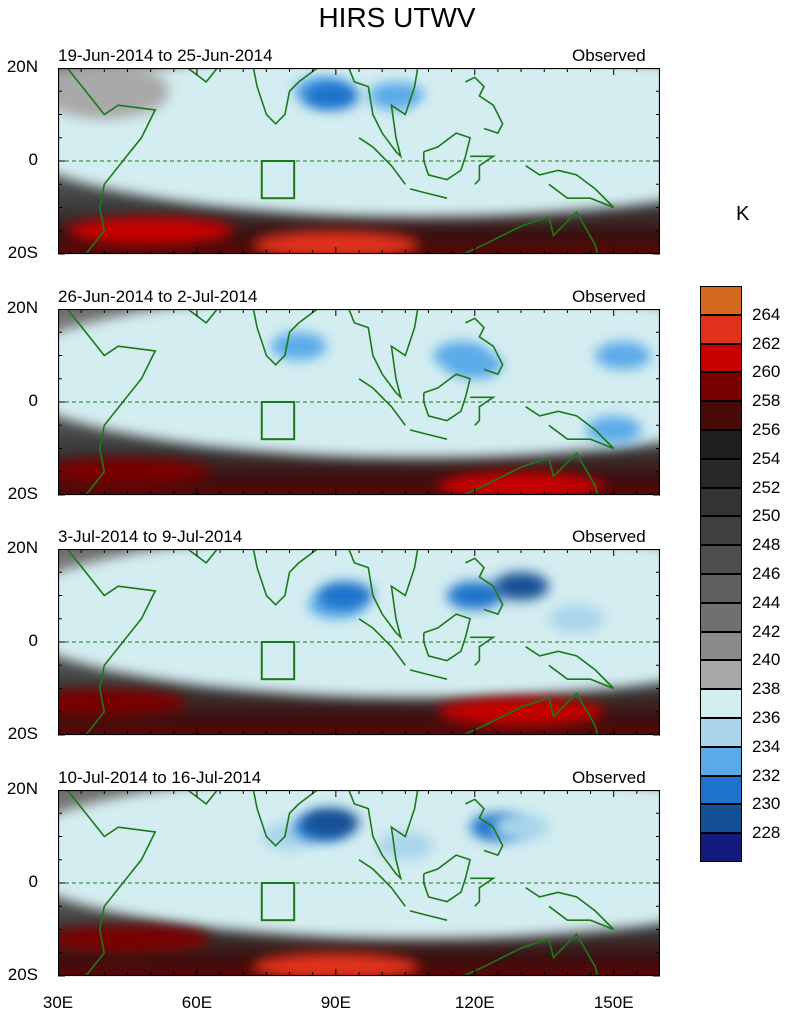 The width and height of the screenshot is (794, 1013). What do you see at coordinates (743, 214) in the screenshot?
I see `colorbar-unit-label: K` at bounding box center [743, 214].